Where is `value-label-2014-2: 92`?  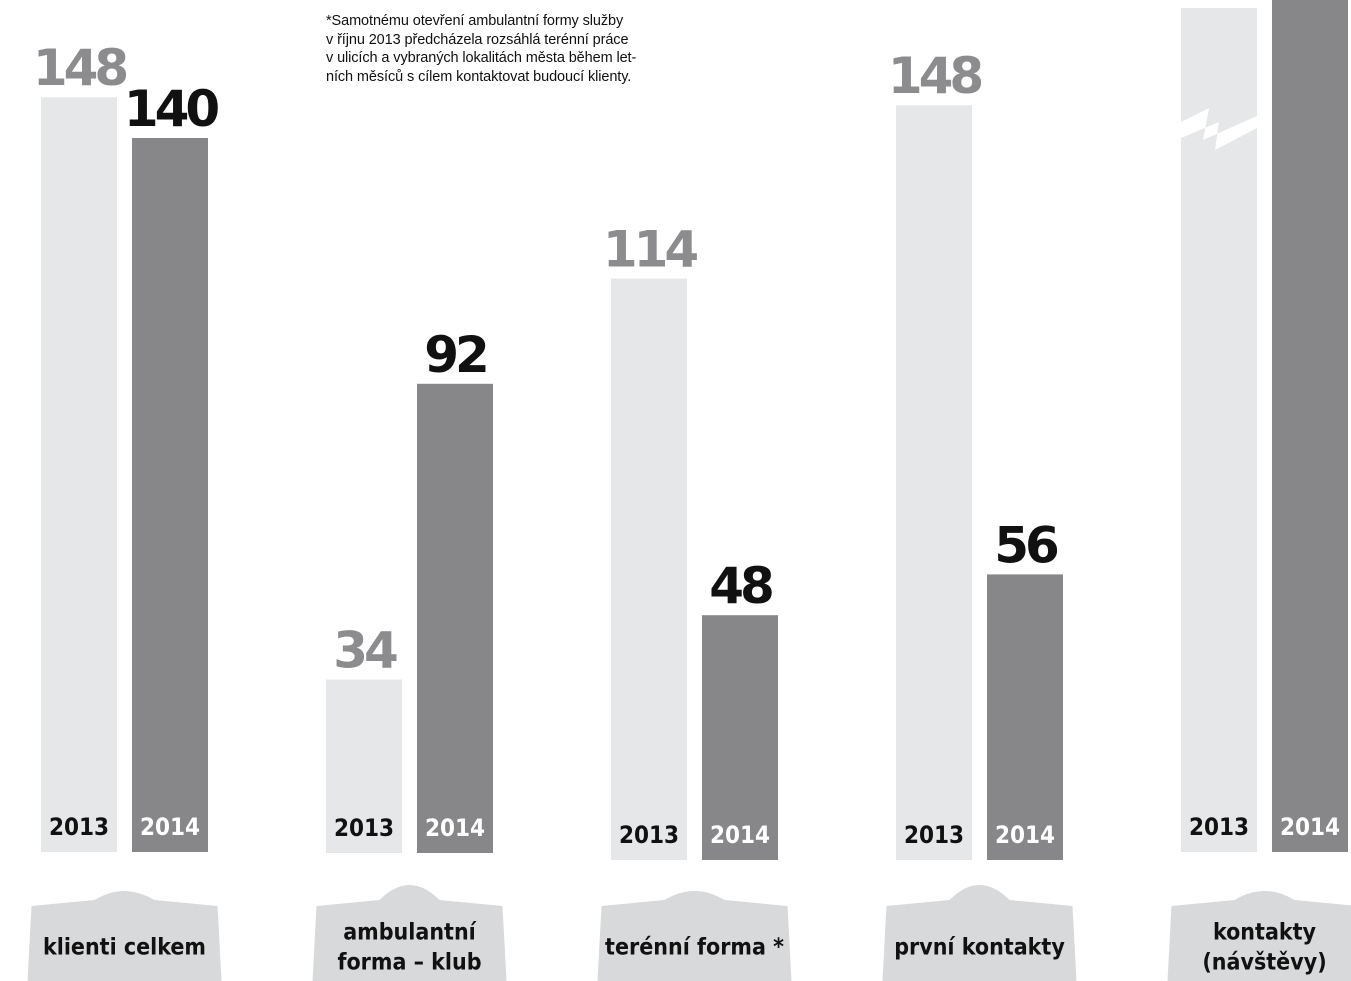
value-label-2014-2: 92 is located at coordinates (455, 355).